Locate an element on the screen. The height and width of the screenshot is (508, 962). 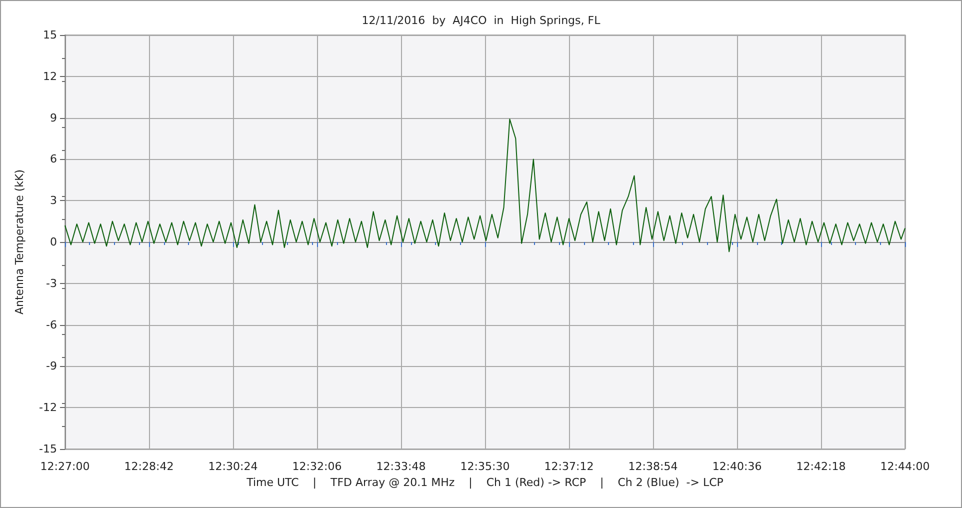
x-tick-label: 12:40:36 is located at coordinates (737, 466).